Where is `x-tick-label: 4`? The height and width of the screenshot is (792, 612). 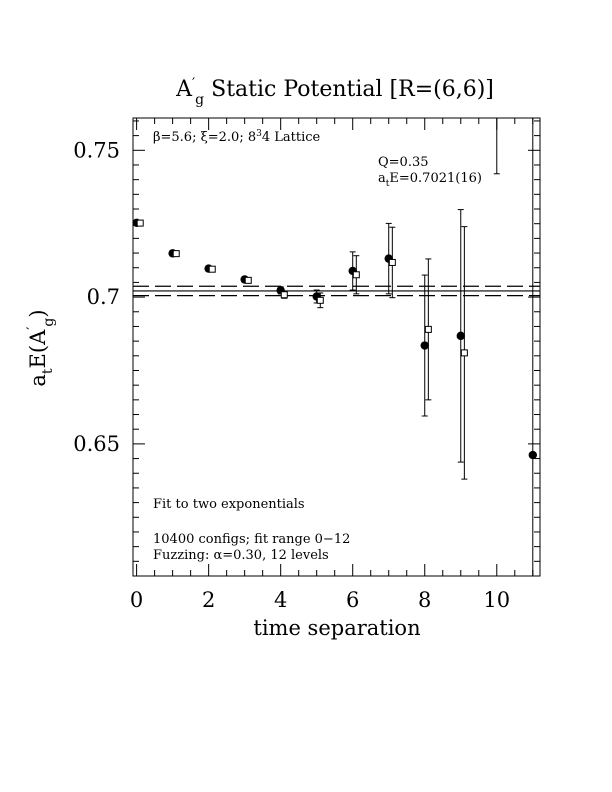 x-tick-label: 4 is located at coordinates (280, 600).